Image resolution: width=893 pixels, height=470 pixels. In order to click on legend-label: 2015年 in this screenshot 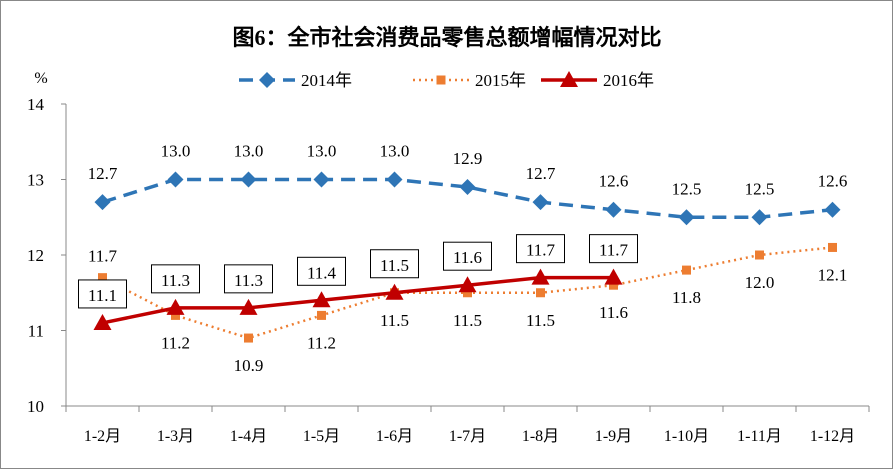, I will do `click(500, 80)`.